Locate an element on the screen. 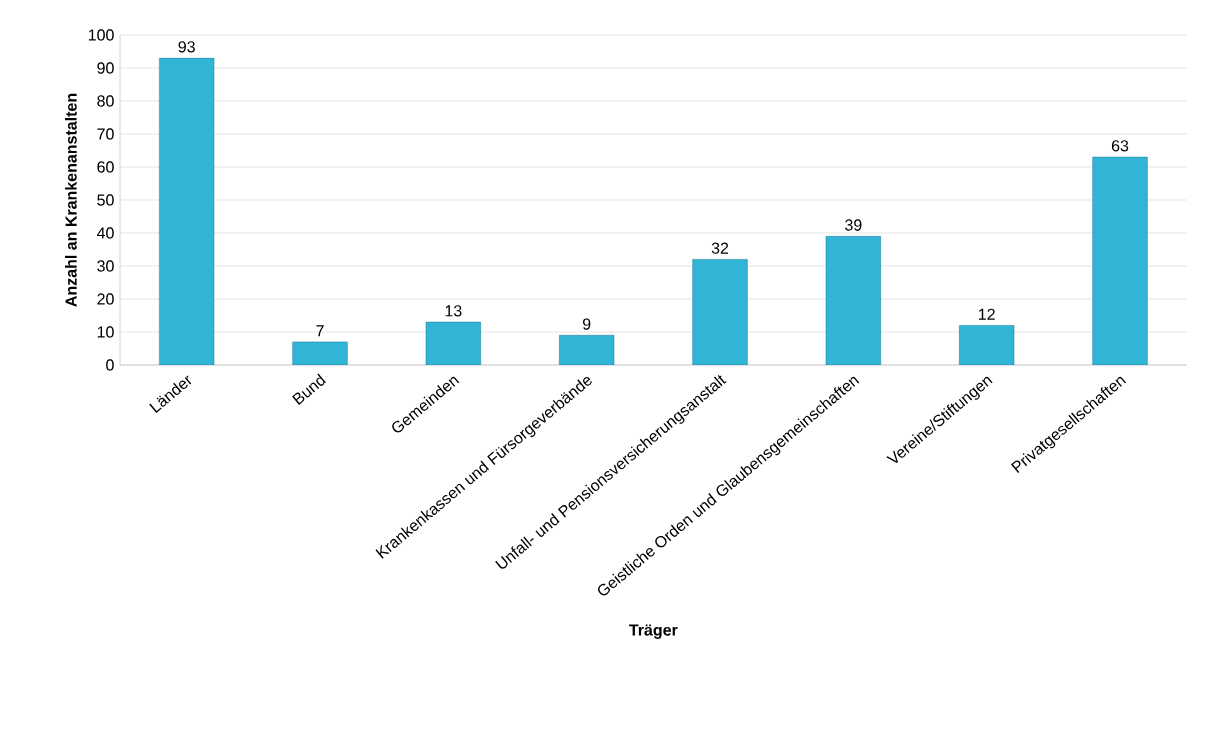 Image resolution: width=1209 pixels, height=753 pixels. data-label: 9 is located at coordinates (586, 324).